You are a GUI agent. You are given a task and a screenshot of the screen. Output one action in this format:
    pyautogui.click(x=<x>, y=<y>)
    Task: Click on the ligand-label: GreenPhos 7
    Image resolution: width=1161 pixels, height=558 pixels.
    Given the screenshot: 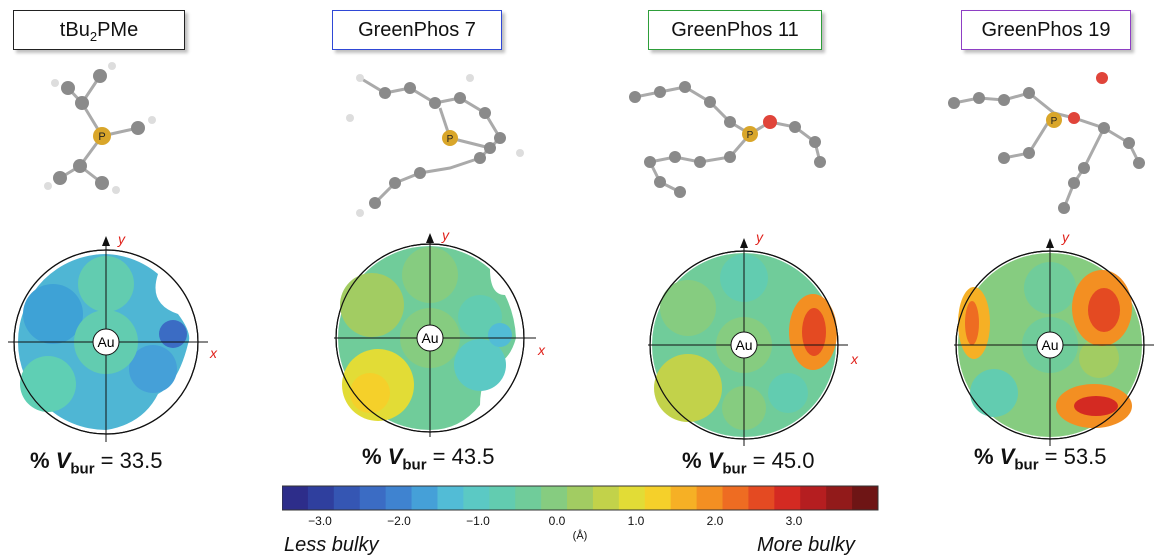 What is the action you would take?
    pyautogui.click(x=417, y=30)
    